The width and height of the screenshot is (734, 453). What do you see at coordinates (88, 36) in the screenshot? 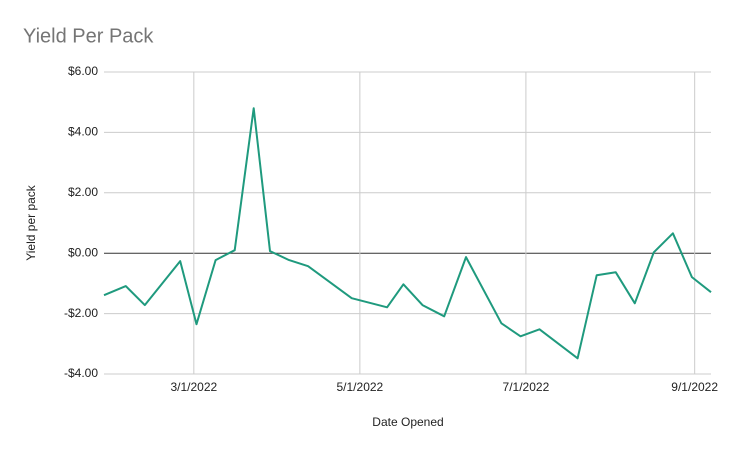
I see `chart-title: Yield Per Pack` at bounding box center [88, 36].